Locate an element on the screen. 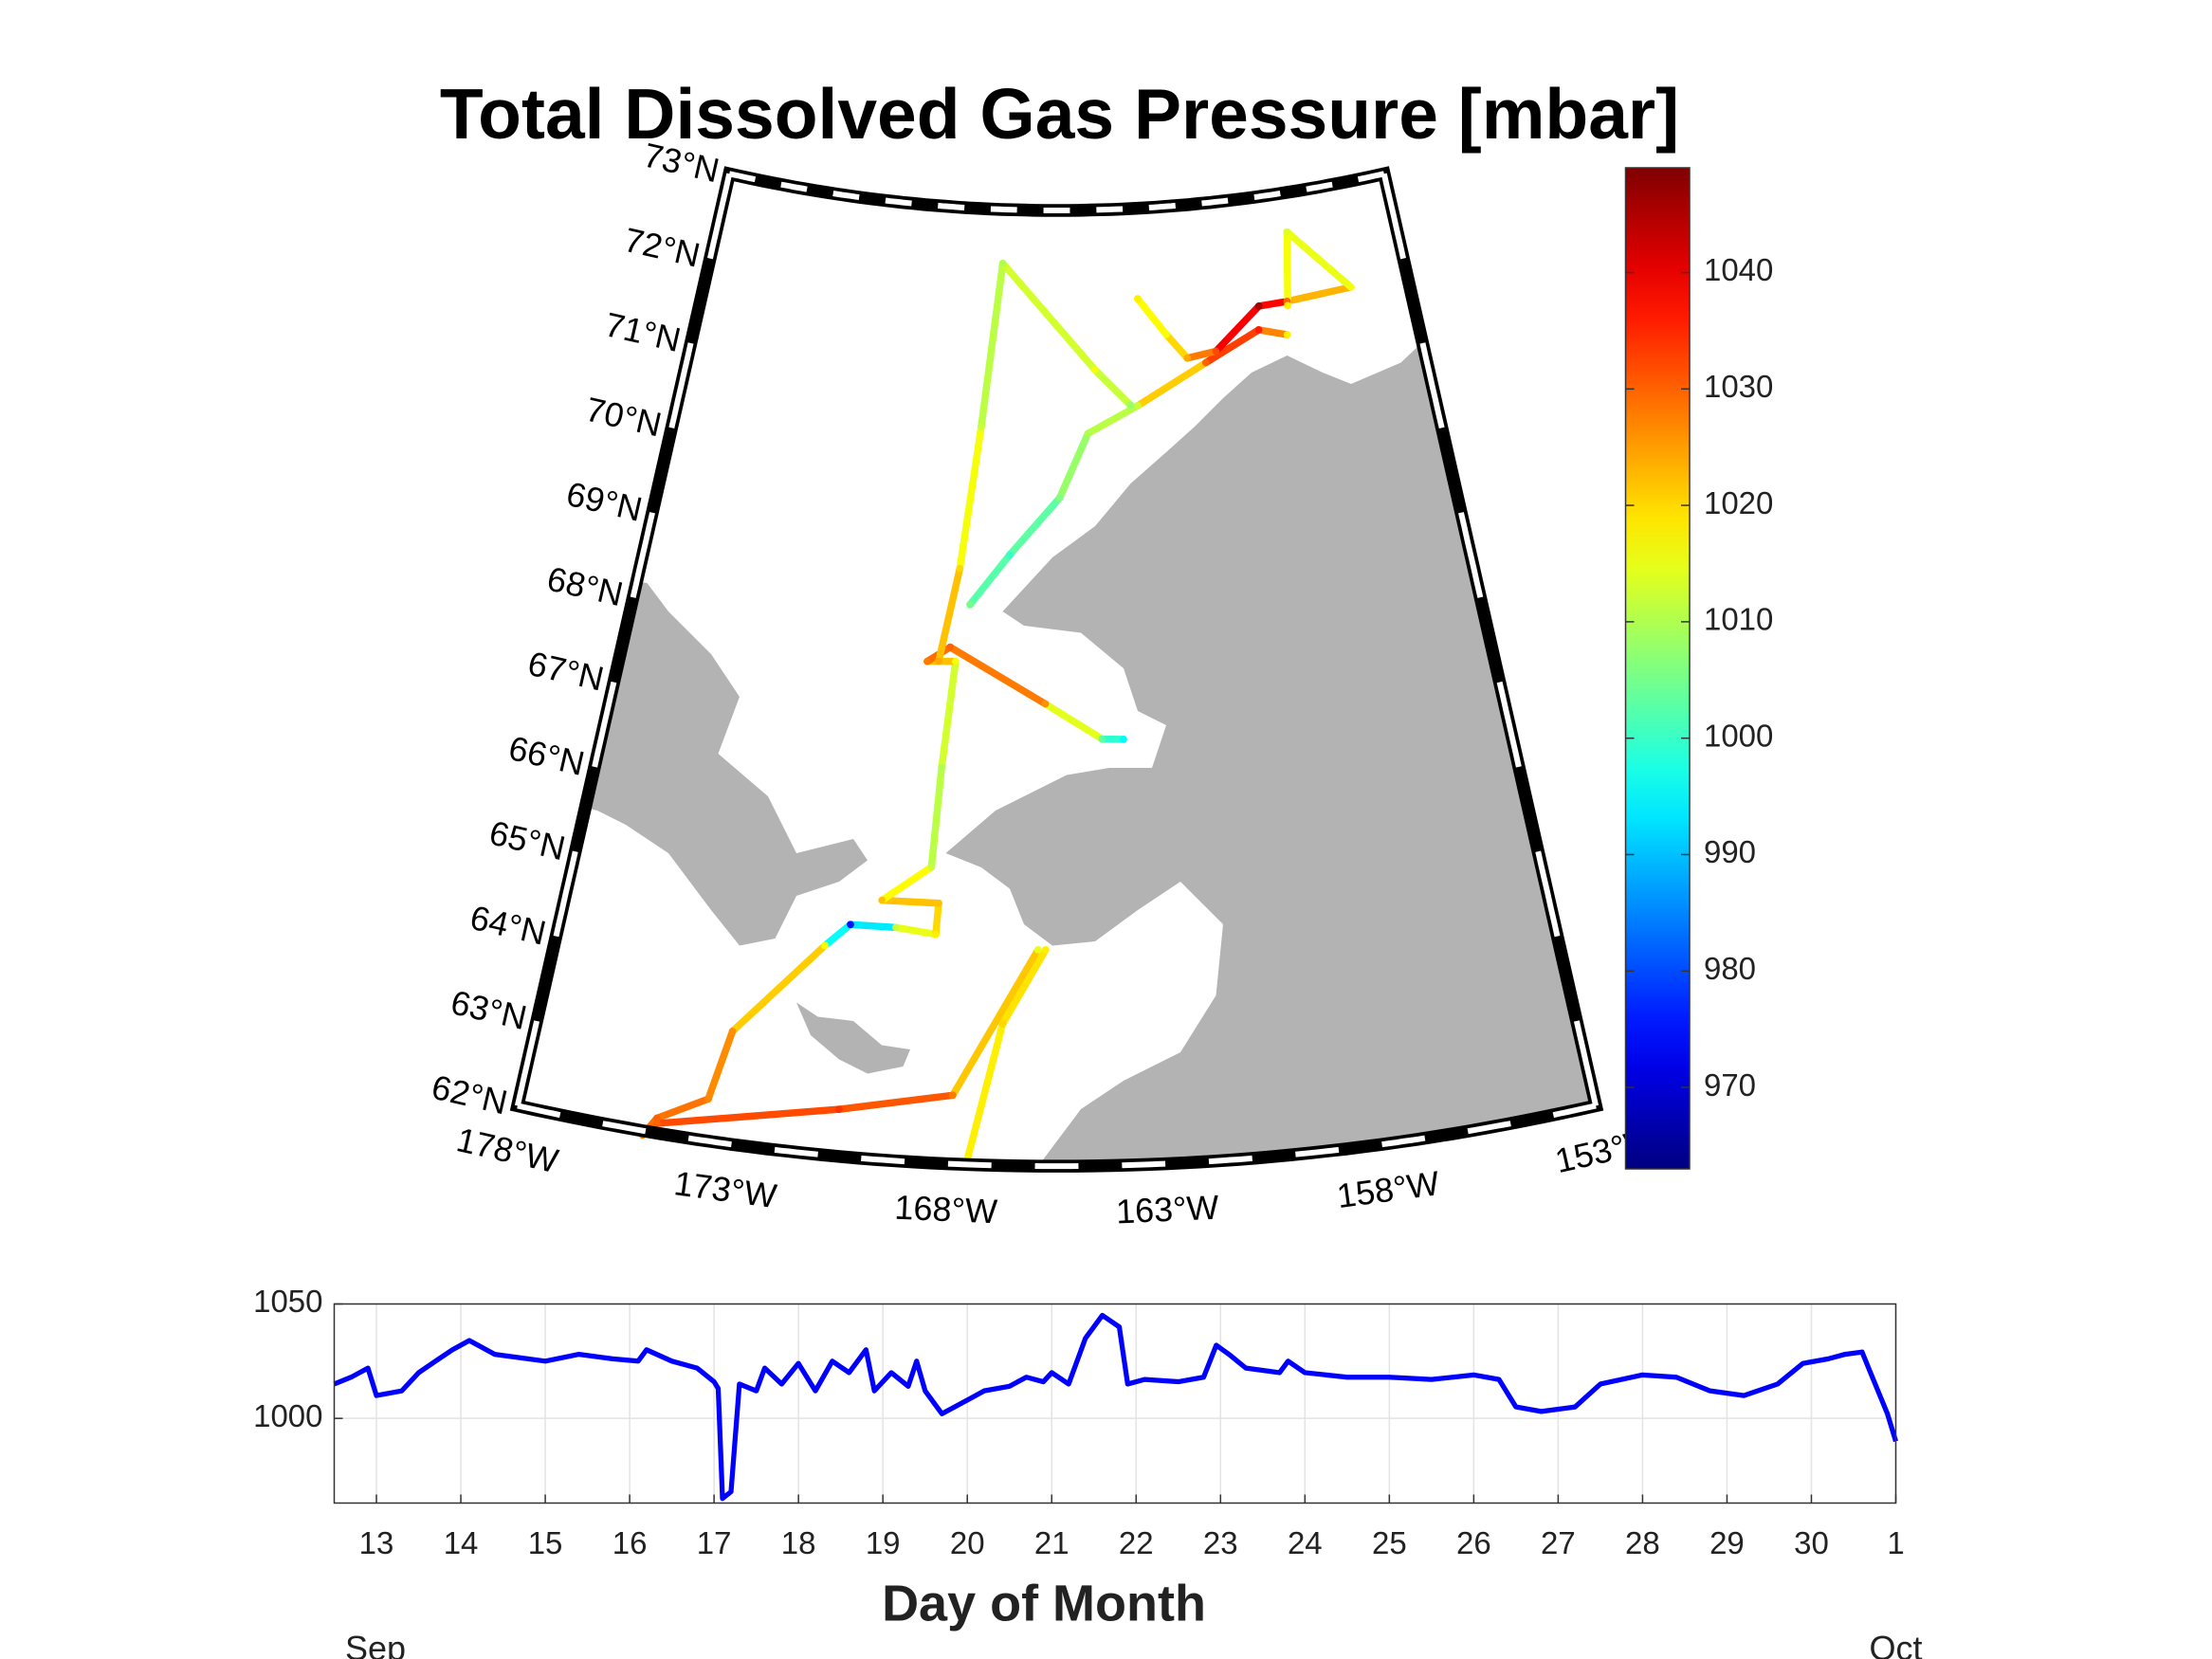 The width and height of the screenshot is (2212, 1659). series-line is located at coordinates (1116, 1407).